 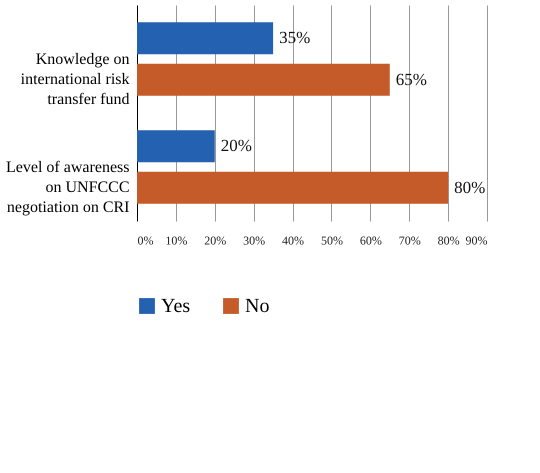 I want to click on legend-label: No, so click(x=257, y=306).